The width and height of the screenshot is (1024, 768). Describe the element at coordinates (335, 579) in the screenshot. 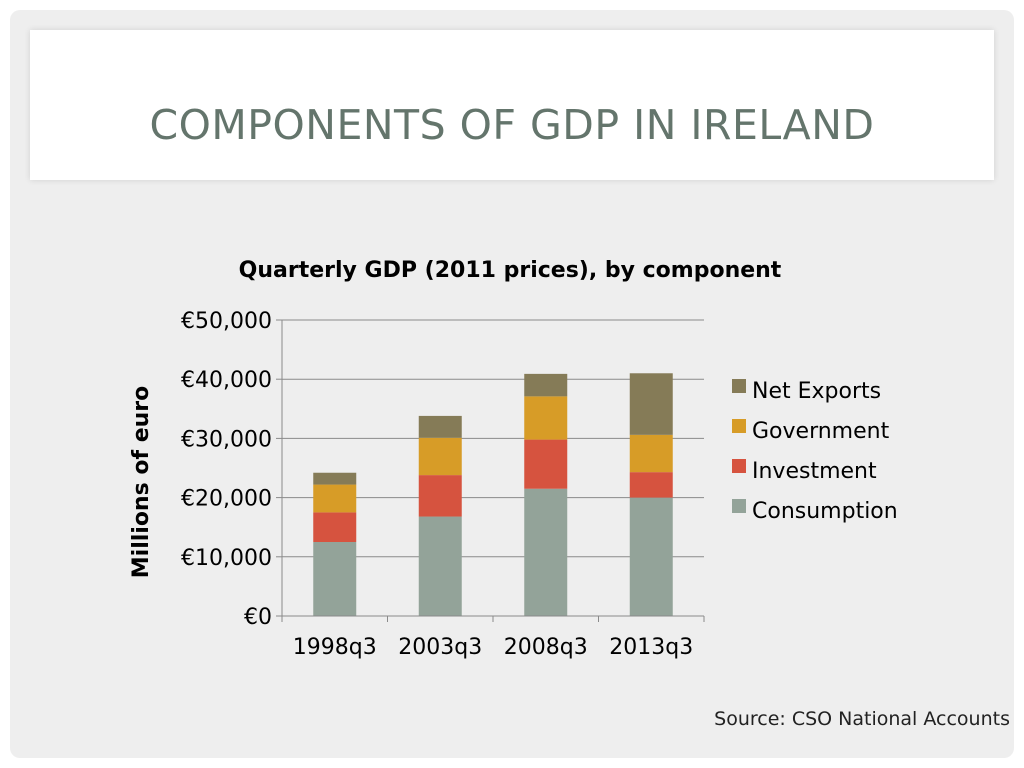

I see `bar-consumption-1998q3` at that location.